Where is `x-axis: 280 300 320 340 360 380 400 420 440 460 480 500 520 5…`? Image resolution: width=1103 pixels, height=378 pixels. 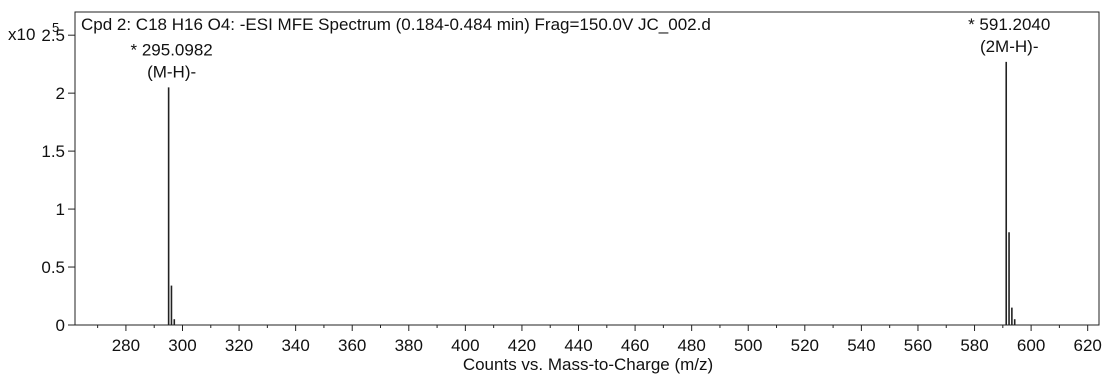
x-axis: 280 300 320 340 360 380 400 420 440 460 480 500 520 5… is located at coordinates (599, 340).